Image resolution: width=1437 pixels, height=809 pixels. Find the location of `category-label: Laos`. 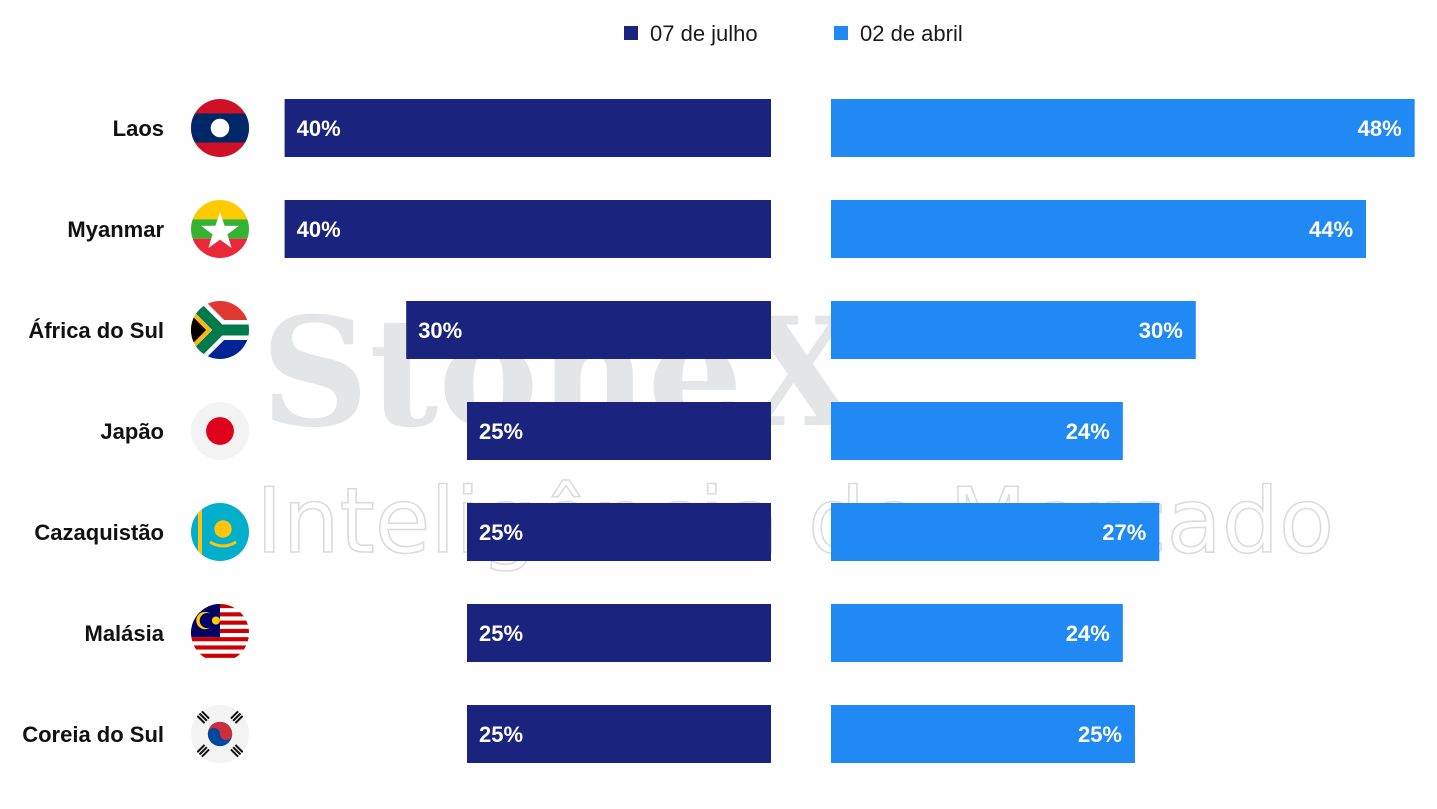

category-label: Laos is located at coordinates (138, 128).